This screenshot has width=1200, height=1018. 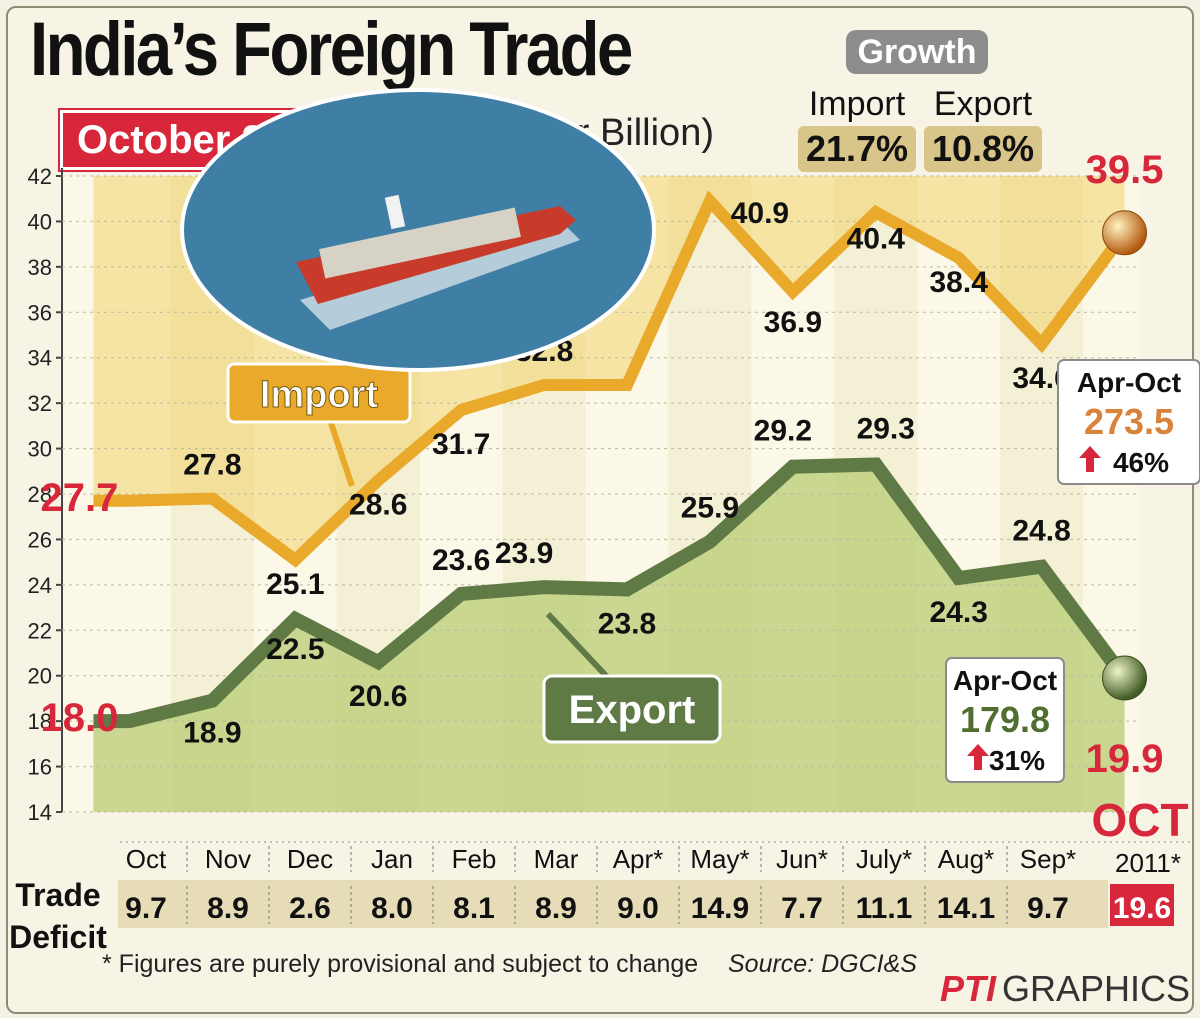 What do you see at coordinates (968, 988) in the screenshot?
I see `pti-logo: PTI` at bounding box center [968, 988].